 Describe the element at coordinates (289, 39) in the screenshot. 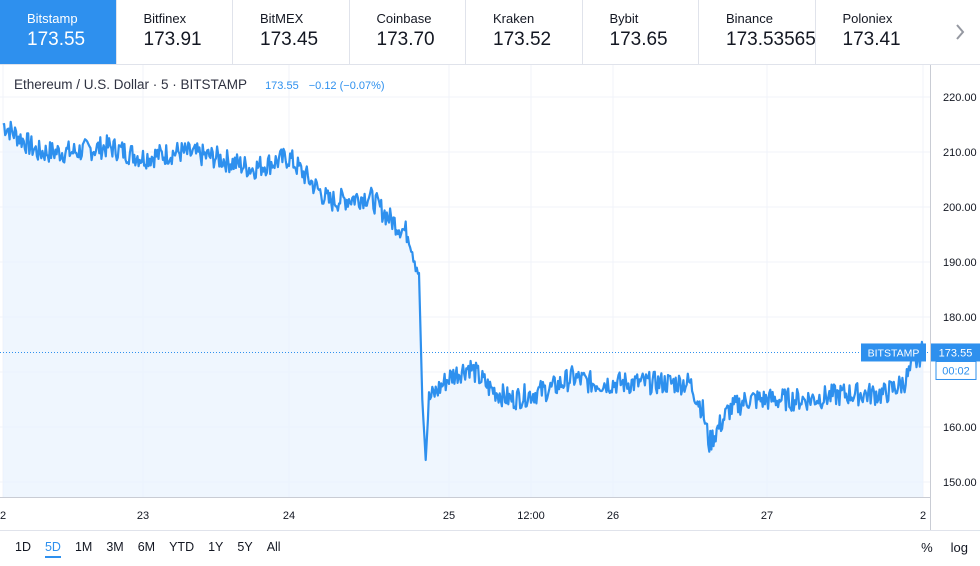

I see `tab-price: 173.45` at that location.